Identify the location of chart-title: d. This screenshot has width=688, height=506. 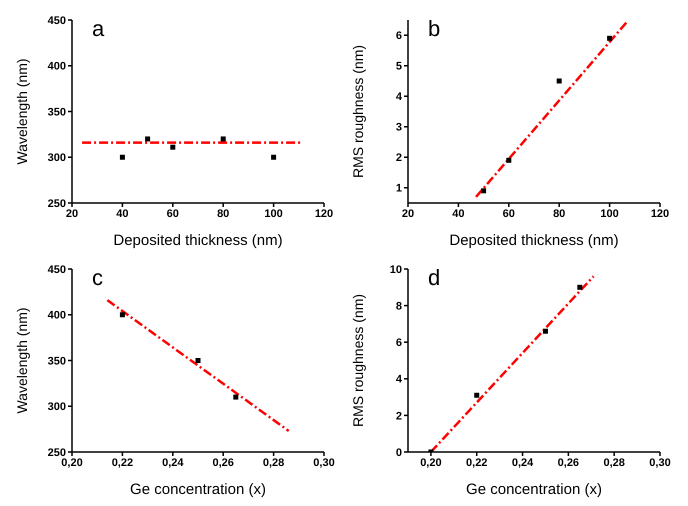
(434, 278).